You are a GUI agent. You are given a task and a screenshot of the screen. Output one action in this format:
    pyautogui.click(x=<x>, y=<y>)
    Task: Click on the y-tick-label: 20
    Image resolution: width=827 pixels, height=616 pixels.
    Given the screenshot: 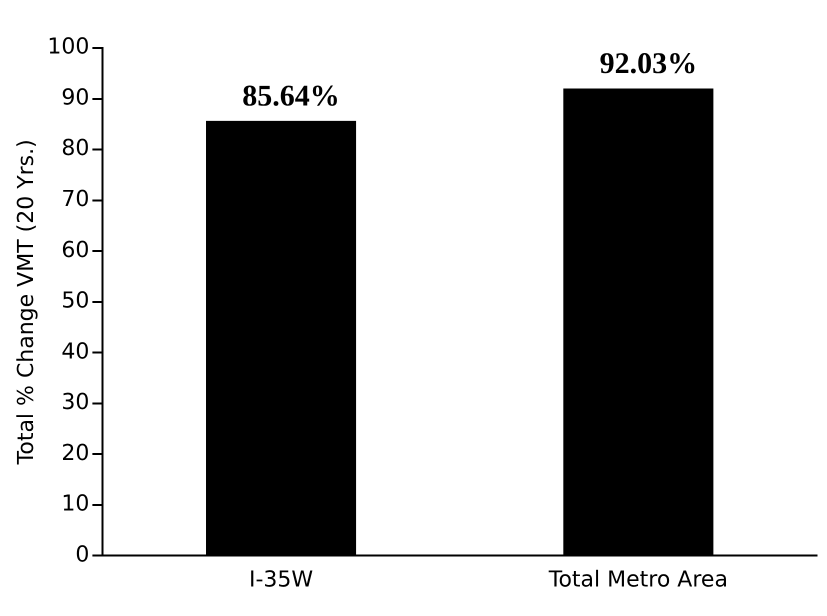 What is the action you would take?
    pyautogui.click(x=75, y=453)
    